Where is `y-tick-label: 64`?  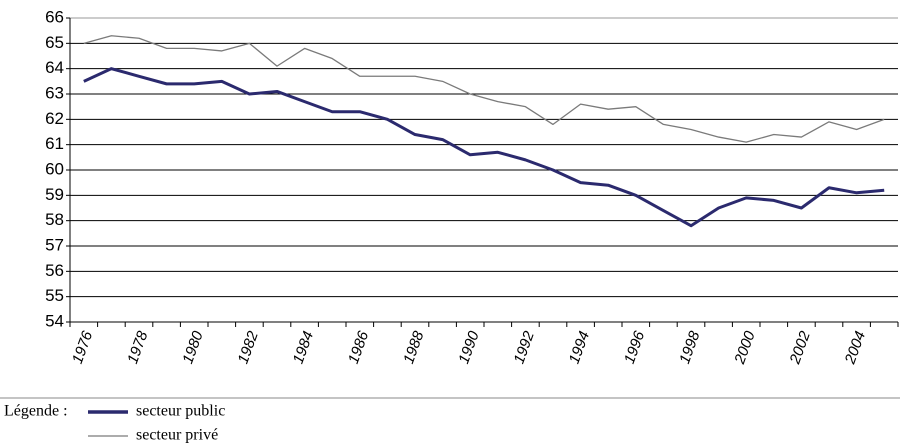
y-tick-label: 64 is located at coordinates (54, 67).